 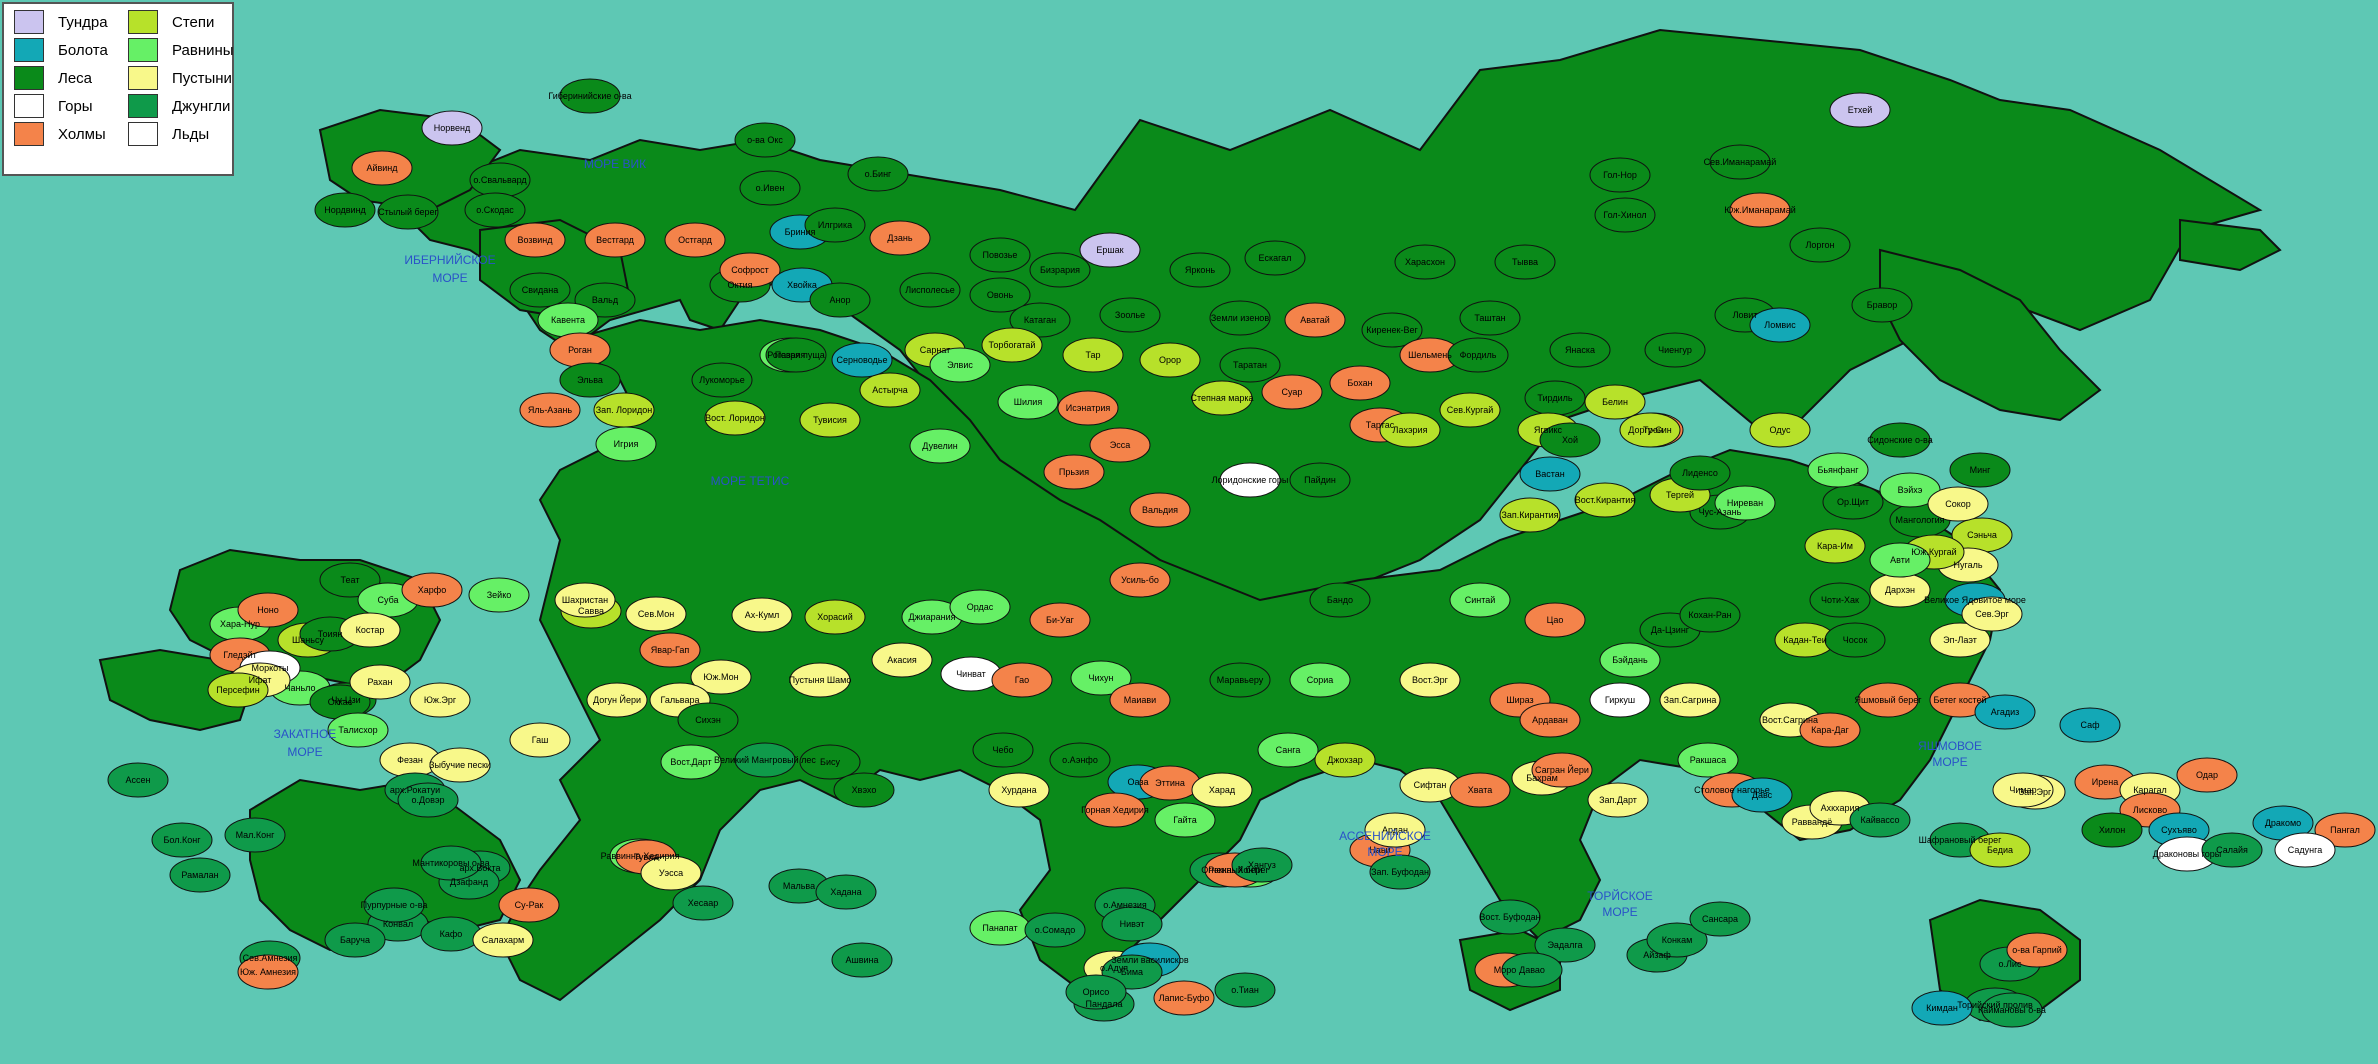 What do you see at coordinates (1759, 210) in the screenshot?
I see `region-label: Юж.Иманарамай` at bounding box center [1759, 210].